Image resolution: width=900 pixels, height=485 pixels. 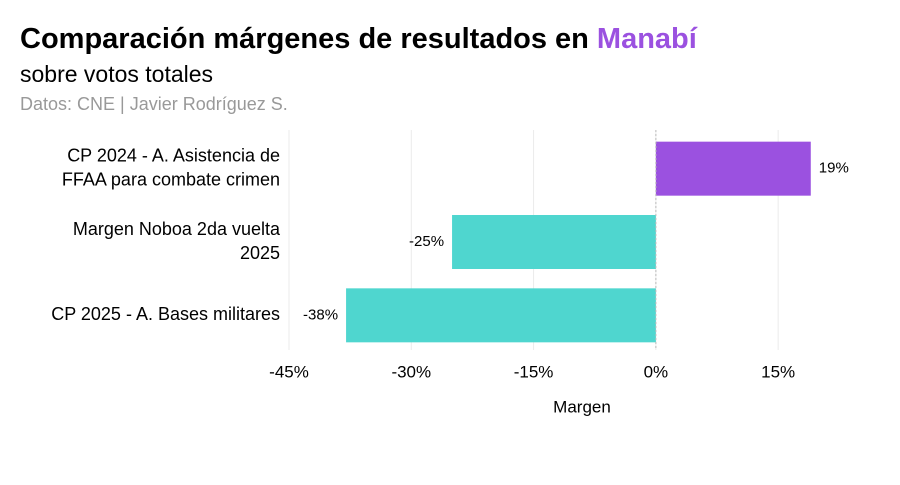 I want to click on x-tick-label: 15%, so click(x=778, y=371).